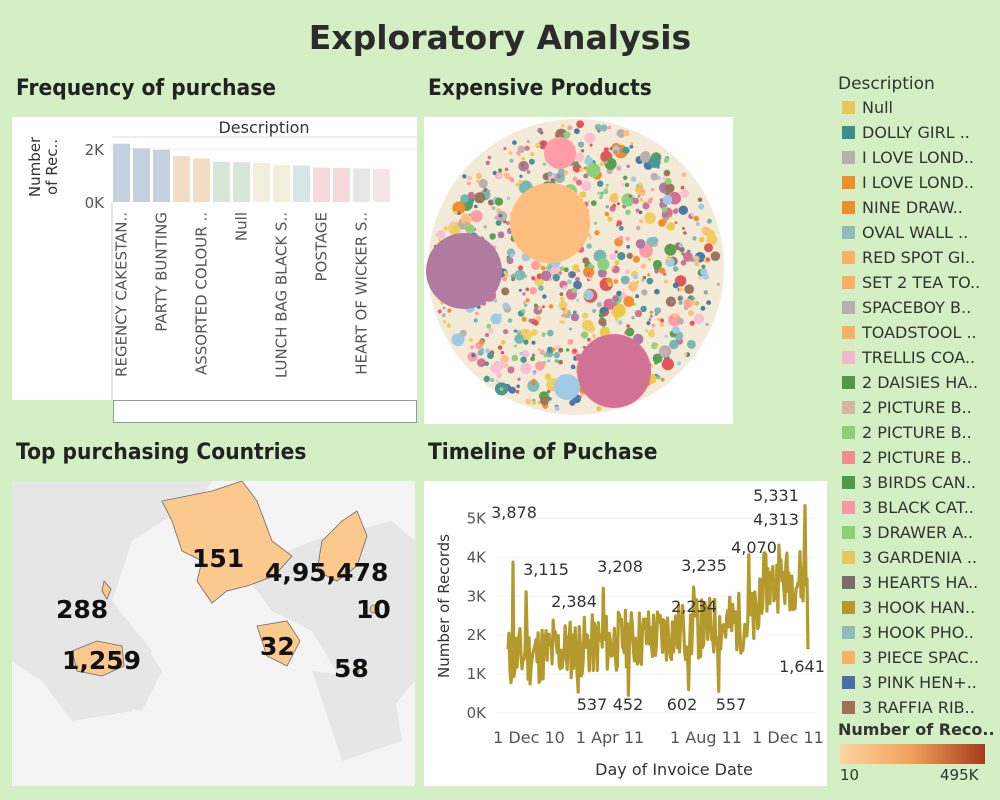 The height and width of the screenshot is (800, 1000). Describe the element at coordinates (920, 134) in the screenshot. I see `legend-item: DOLLY GIRL ..` at that location.